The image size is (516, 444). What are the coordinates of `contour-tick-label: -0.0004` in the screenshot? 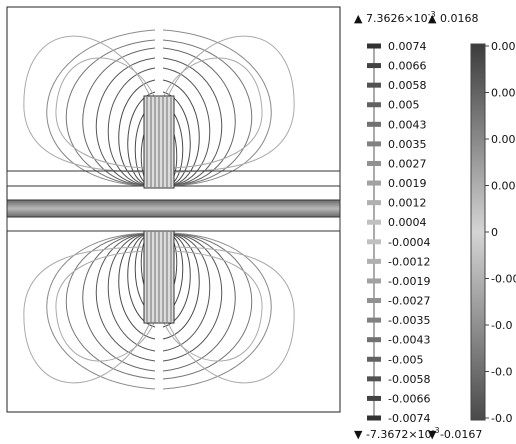 It's located at (409, 242).